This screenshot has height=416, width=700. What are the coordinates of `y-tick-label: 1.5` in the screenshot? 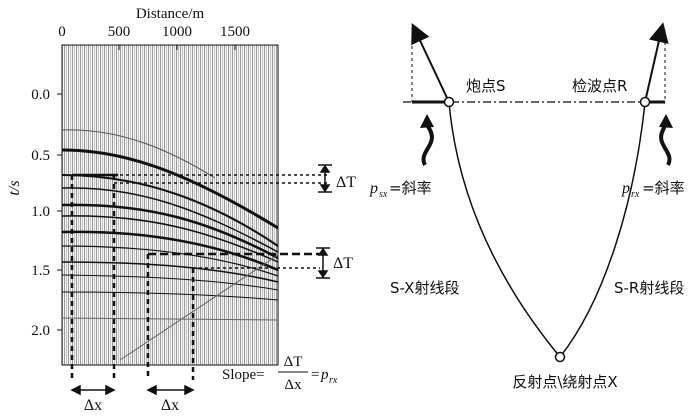 It's located at (40, 271).